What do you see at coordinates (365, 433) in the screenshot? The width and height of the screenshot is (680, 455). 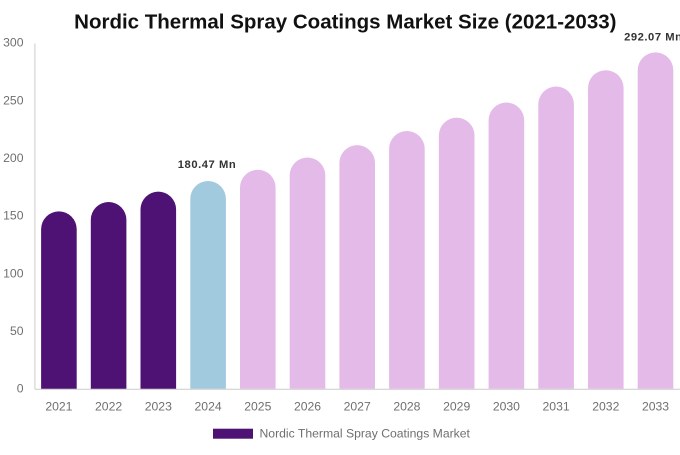 I see `svg-text:Nordic Thermal Spray Coatings: Nordic Thermal Spray Coatings Market` at bounding box center [365, 433].